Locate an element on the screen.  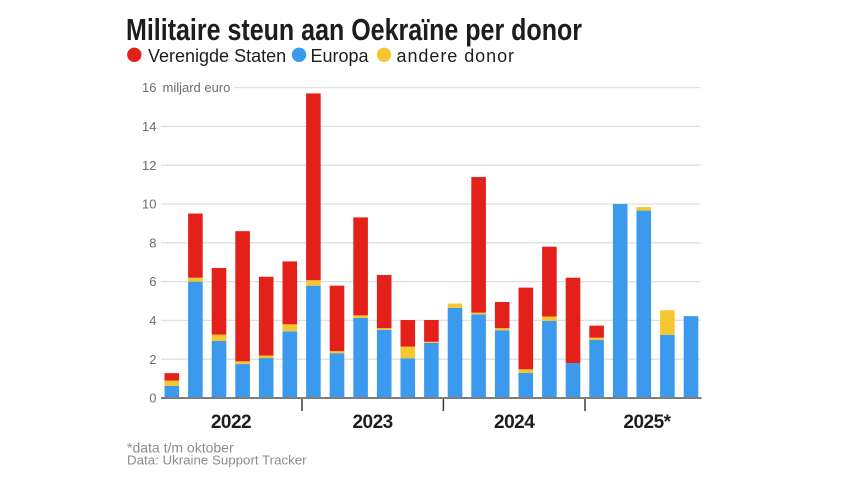
svg-text: andere donor is located at coordinates (456, 56).